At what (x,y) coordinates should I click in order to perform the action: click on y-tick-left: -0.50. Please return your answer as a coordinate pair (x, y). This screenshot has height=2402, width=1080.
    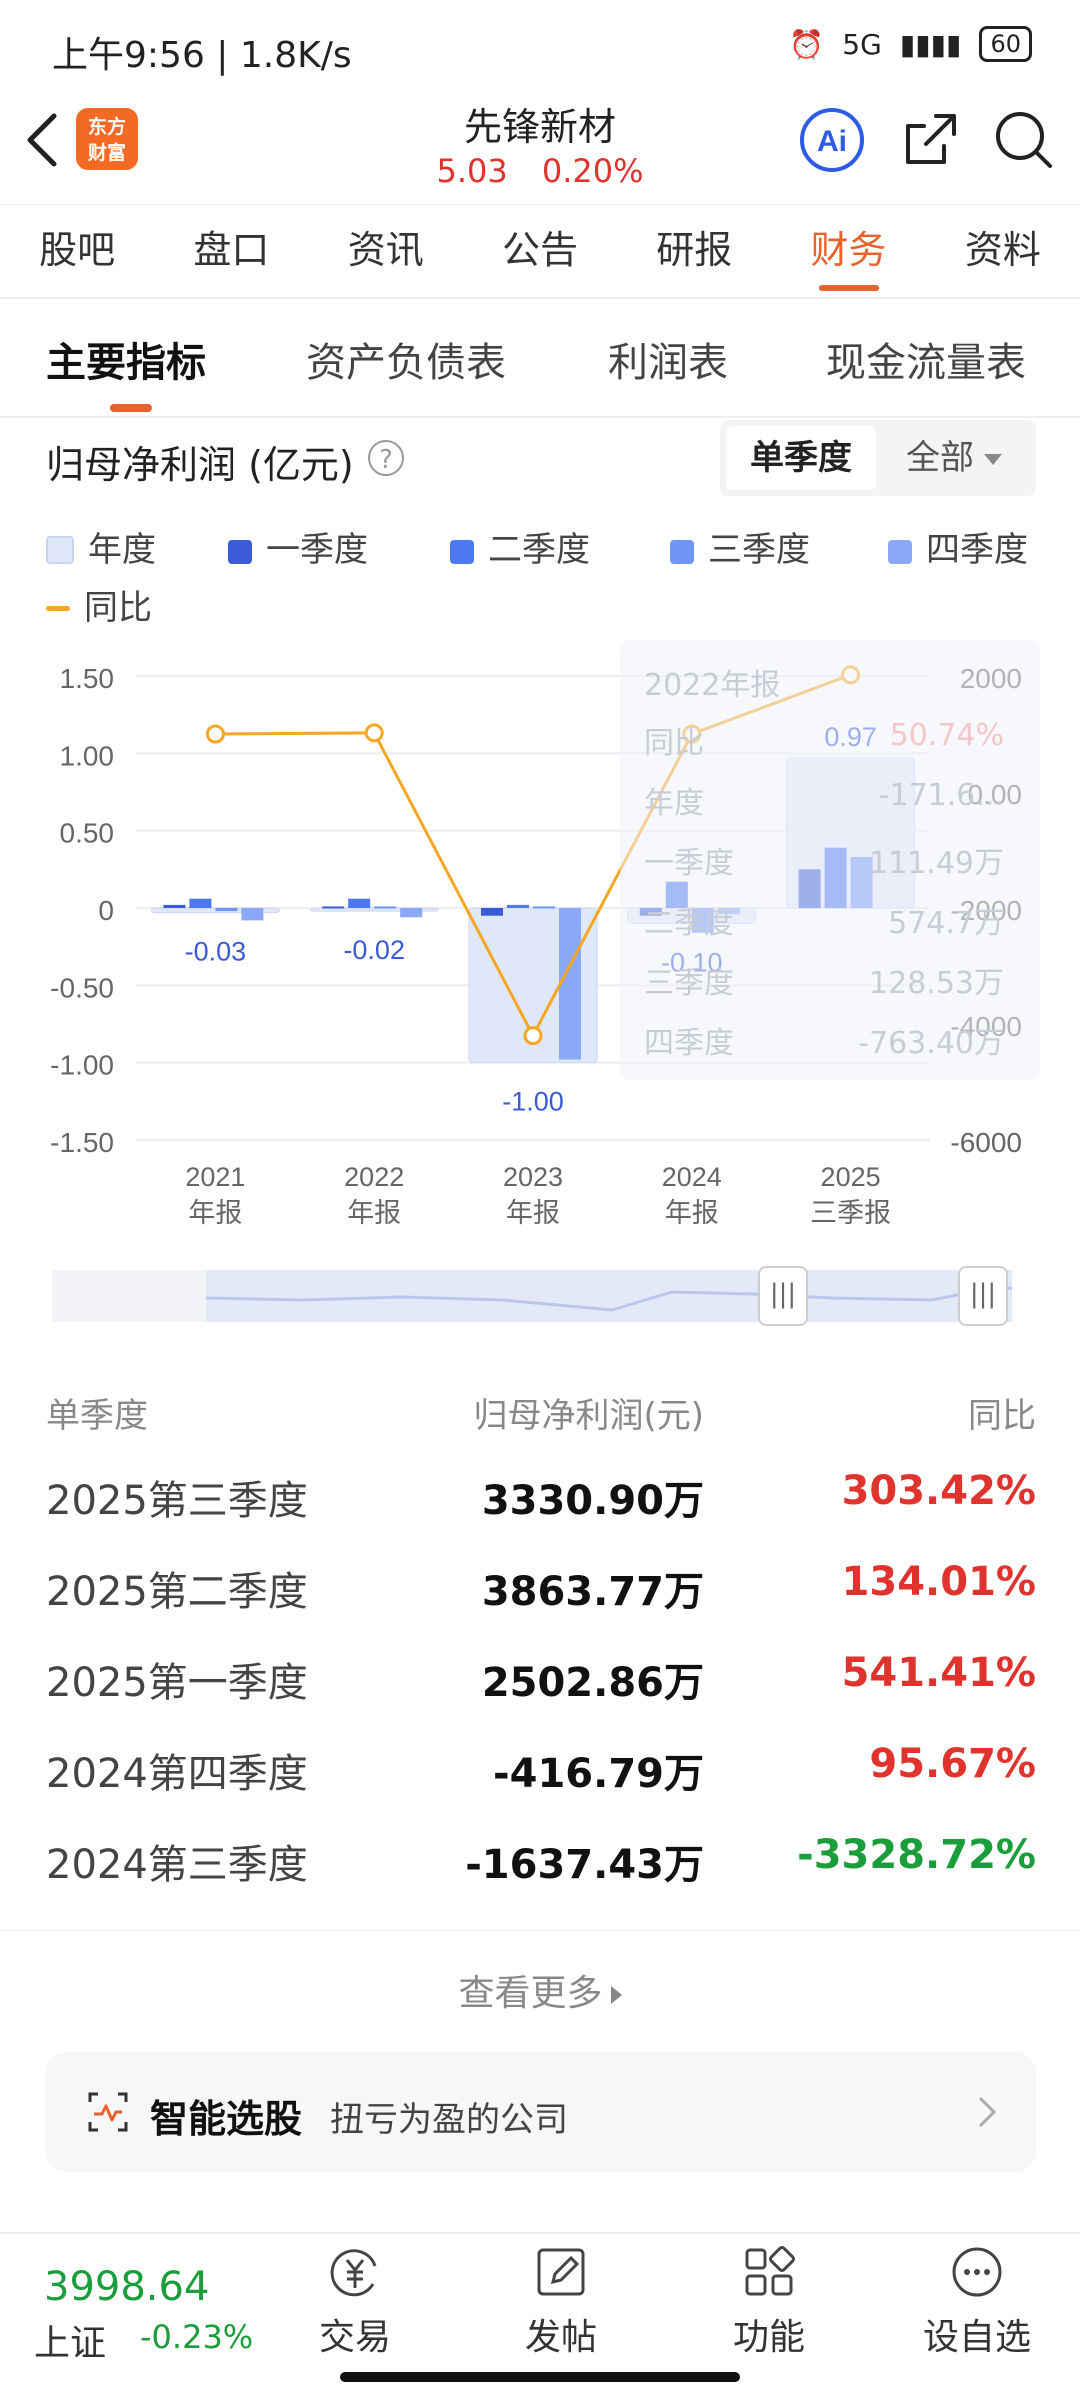
    Looking at the image, I should click on (82, 987).